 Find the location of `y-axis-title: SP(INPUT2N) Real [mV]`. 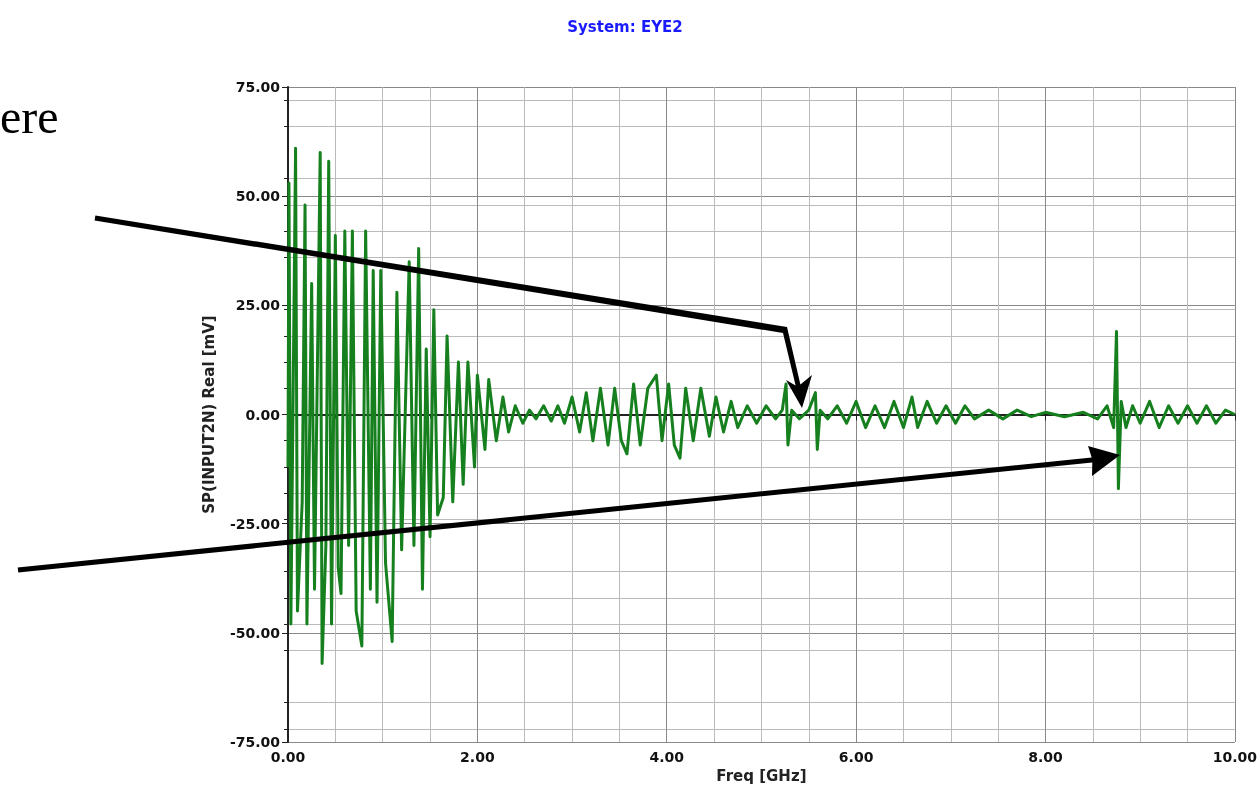

y-axis-title: SP(INPUT2N) Real [mV] is located at coordinates (208, 414).